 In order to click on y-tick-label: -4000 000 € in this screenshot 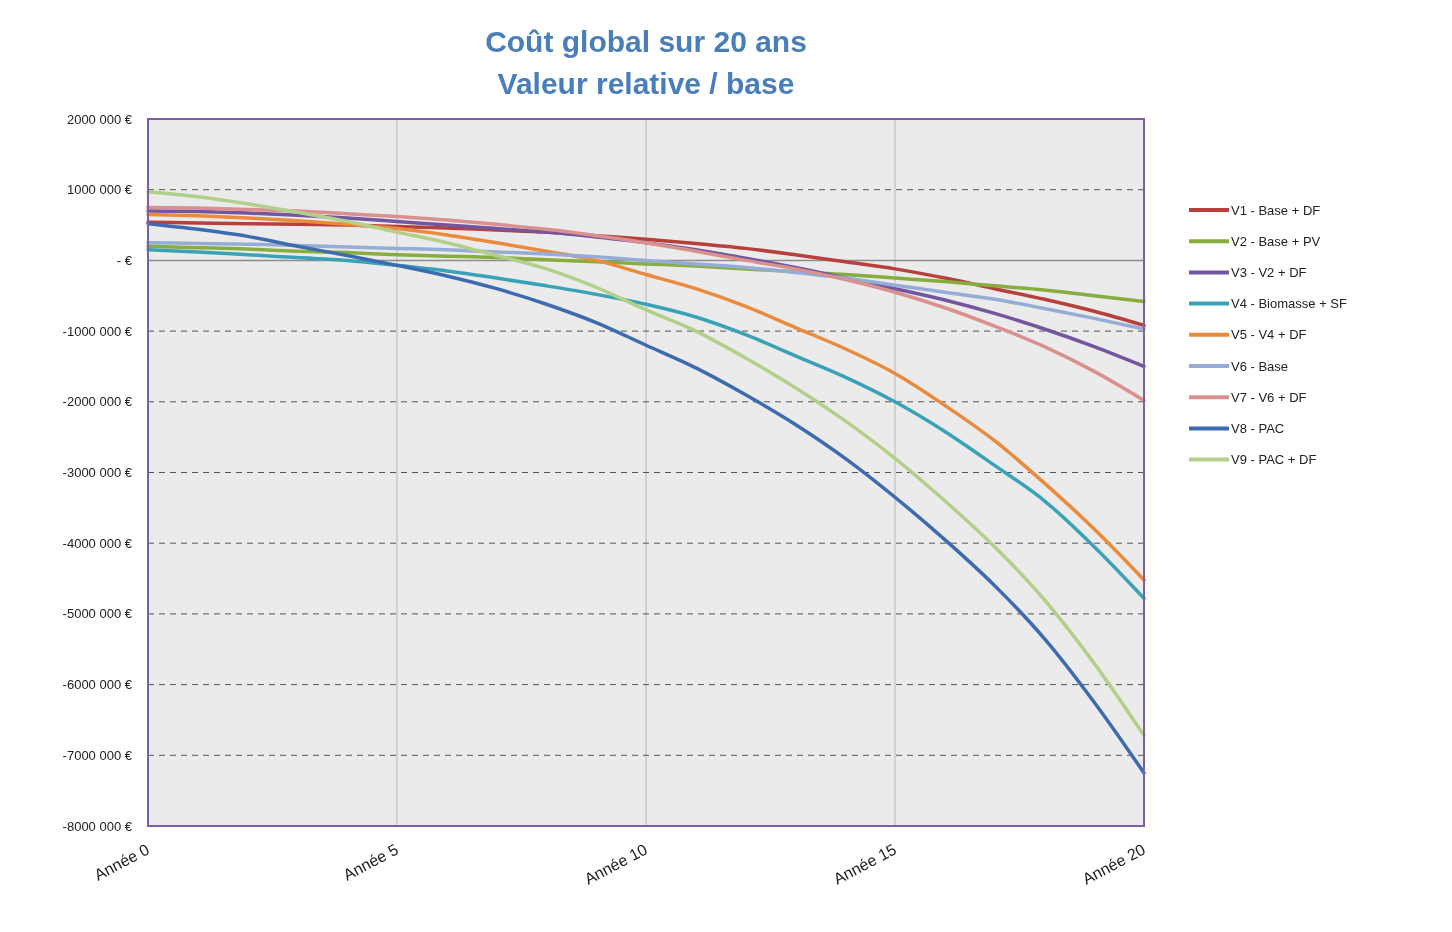, I will do `click(97, 543)`.